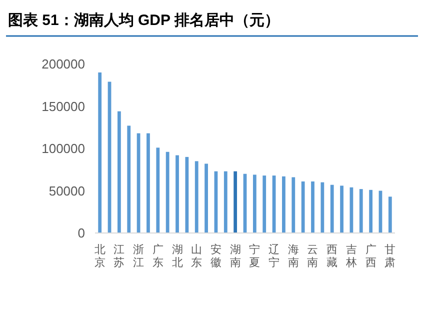 This screenshot has height=322, width=427. What do you see at coordinates (138, 256) in the screenshot?
I see `x-tick-label: 浙江` at bounding box center [138, 256].